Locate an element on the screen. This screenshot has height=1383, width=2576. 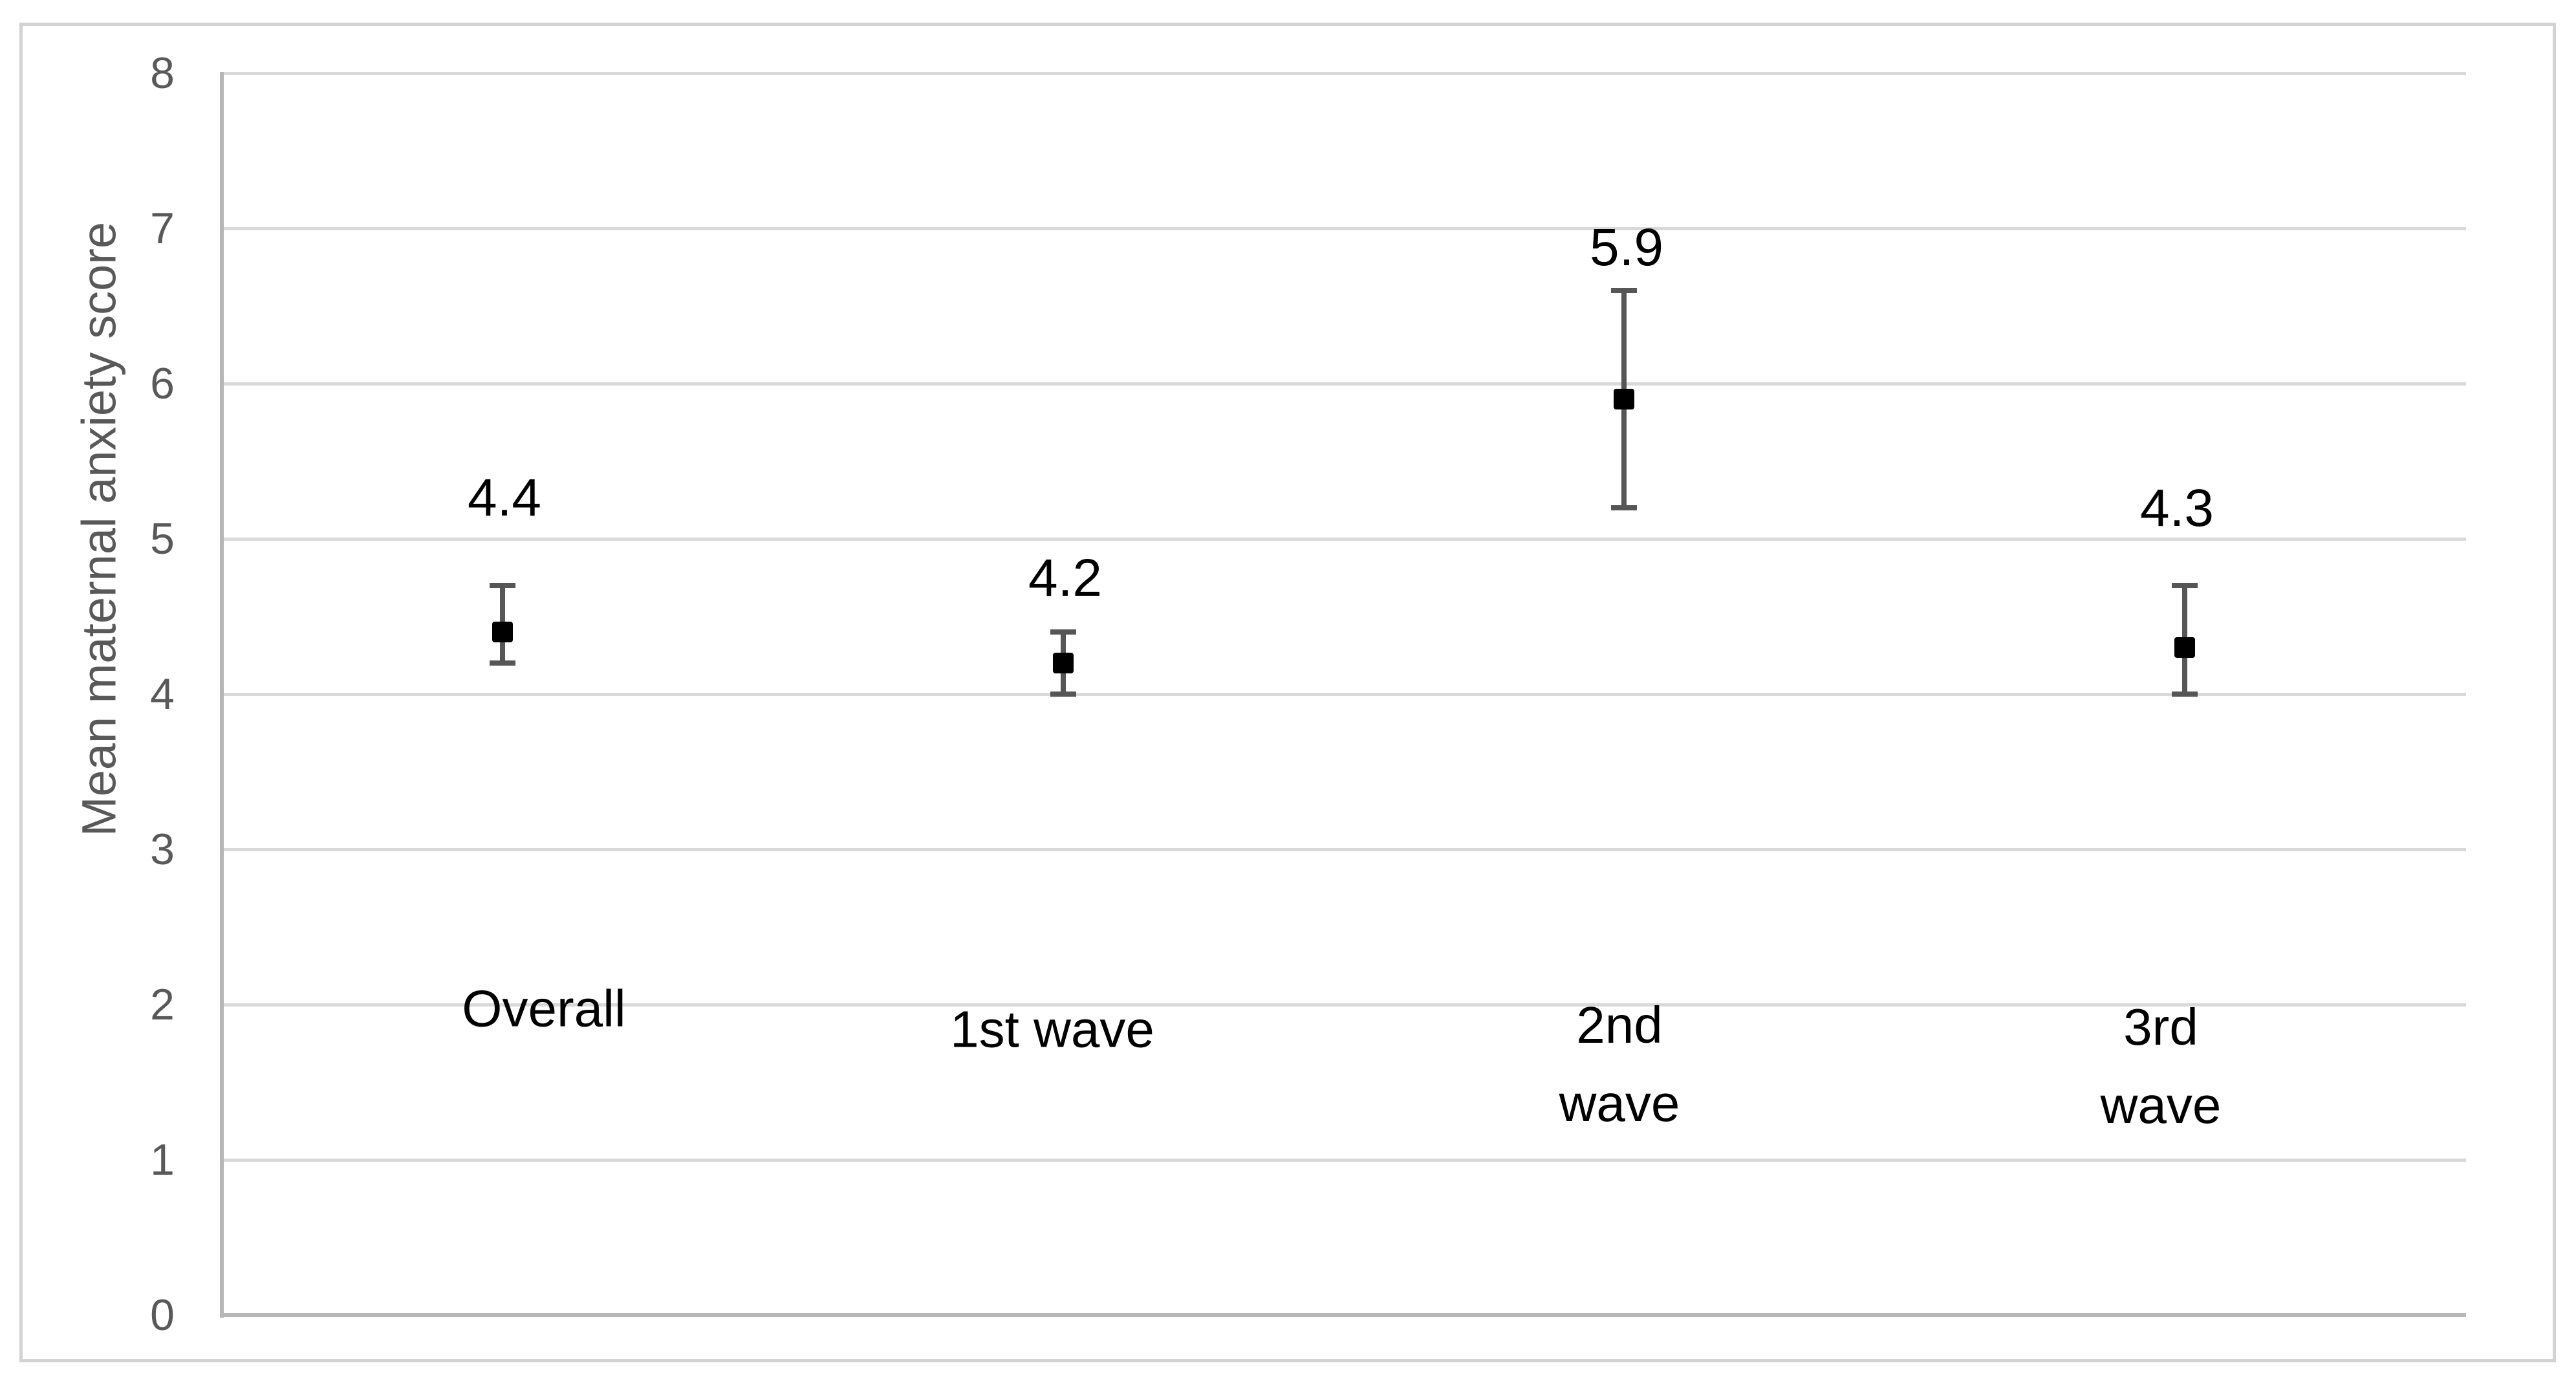
x-axis-line is located at coordinates (1344, 1315).